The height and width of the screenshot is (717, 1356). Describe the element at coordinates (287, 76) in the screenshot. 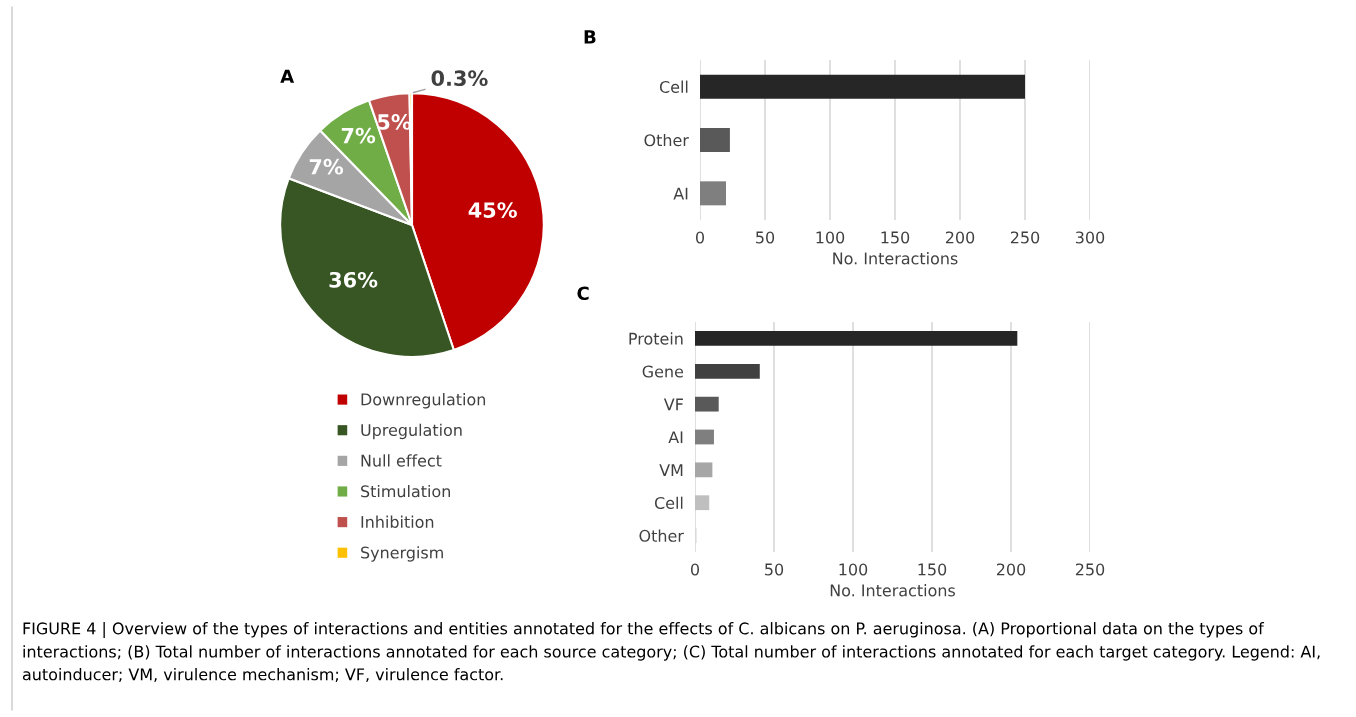

I see `chart-title: A` at that location.